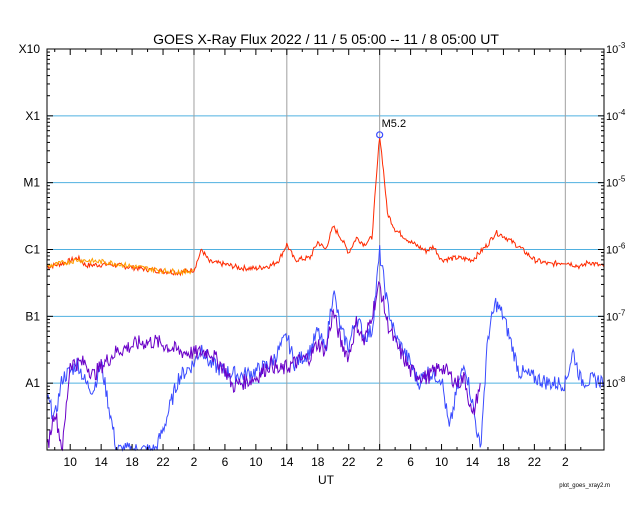 This screenshot has width=640, height=505. Describe the element at coordinates (616, 382) in the screenshot. I see `y-tick-label-right: 10⁻⁸` at that location.